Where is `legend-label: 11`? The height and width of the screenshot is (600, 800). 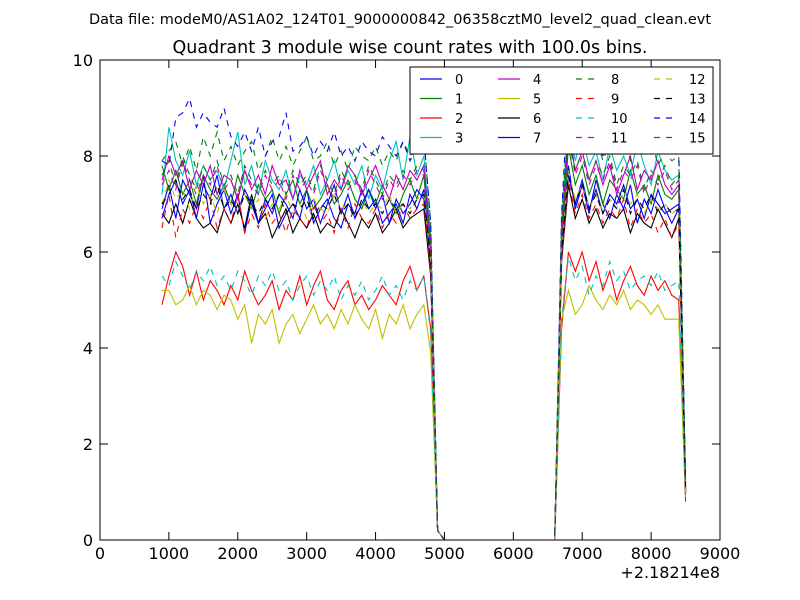
legend-label: 11 is located at coordinates (619, 139).